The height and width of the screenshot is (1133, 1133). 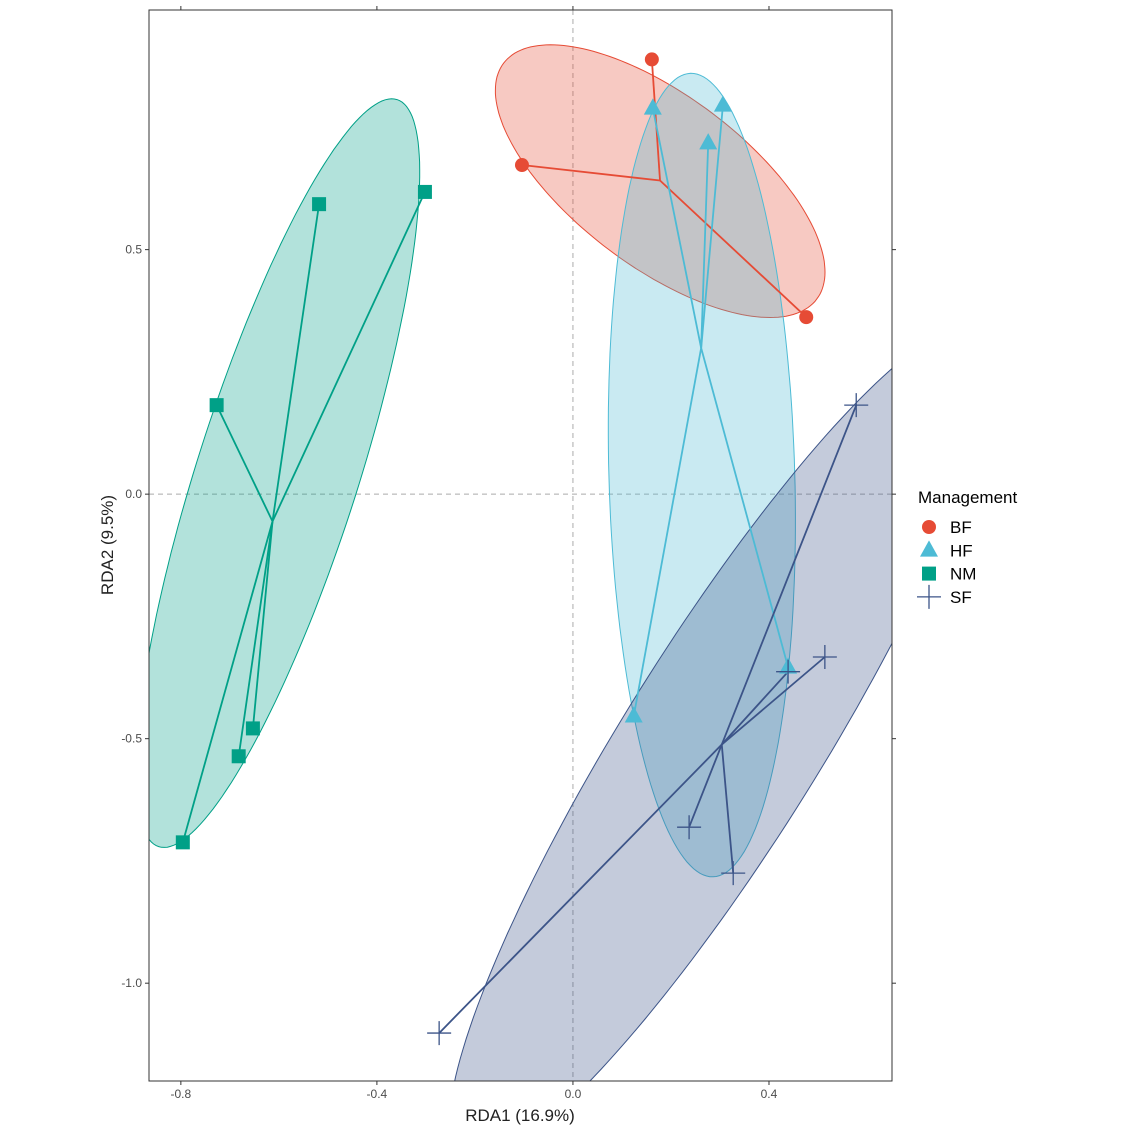 I want to click on legend-label: HF, so click(x=961, y=550).